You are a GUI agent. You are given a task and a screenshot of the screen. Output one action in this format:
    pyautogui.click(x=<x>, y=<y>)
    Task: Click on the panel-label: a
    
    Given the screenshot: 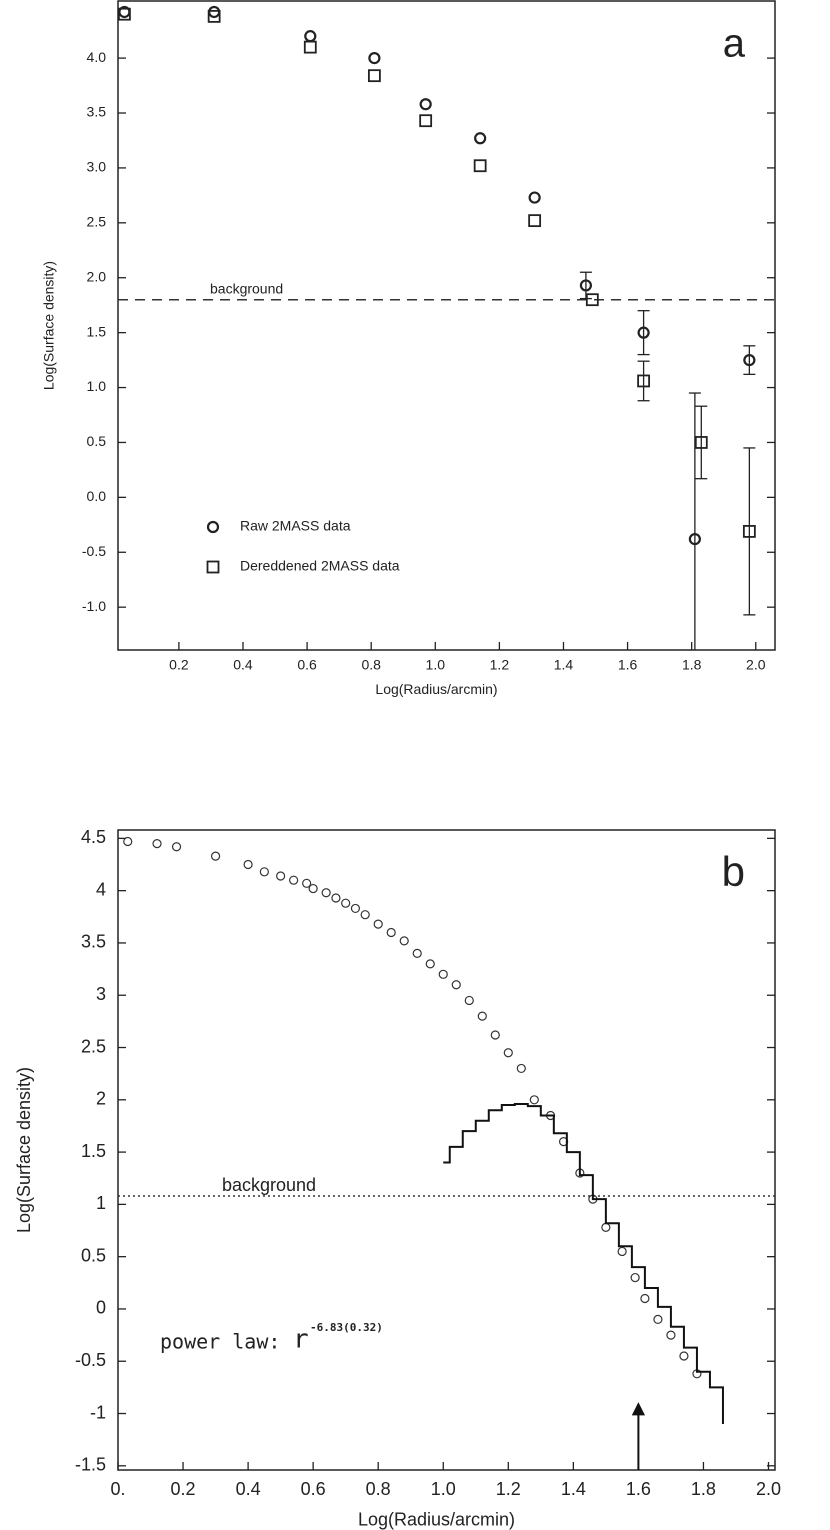 What is the action you would take?
    pyautogui.click(x=734, y=44)
    